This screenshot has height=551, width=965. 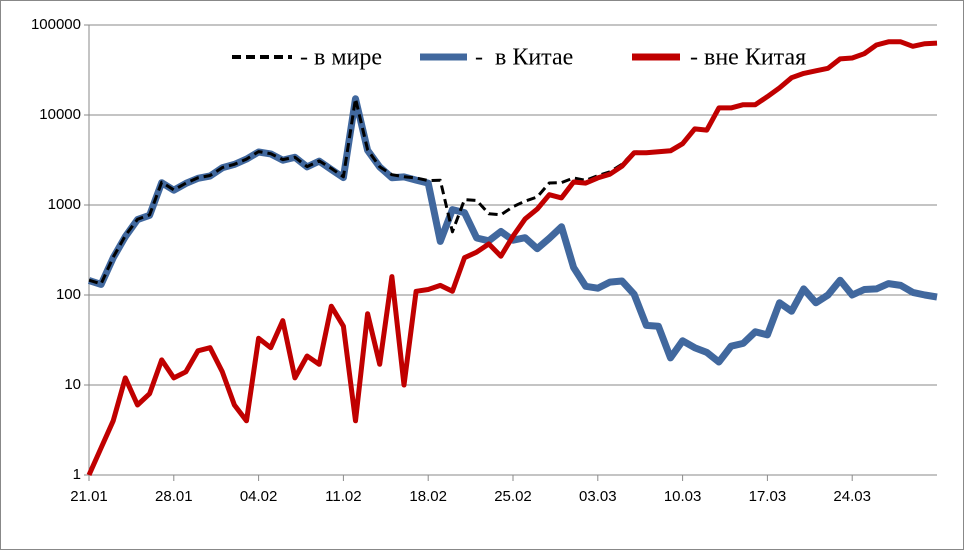 I want to click on legend-label: - в Китае, so click(x=524, y=58).